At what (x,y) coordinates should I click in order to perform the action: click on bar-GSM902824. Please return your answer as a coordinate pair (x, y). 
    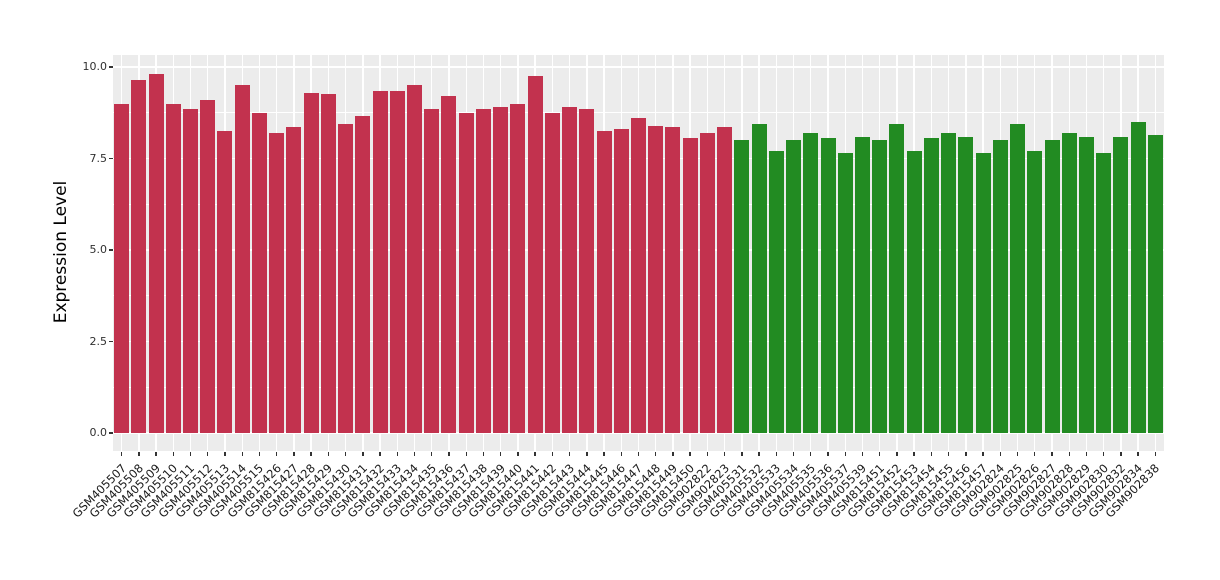
    Looking at the image, I should click on (1000, 286).